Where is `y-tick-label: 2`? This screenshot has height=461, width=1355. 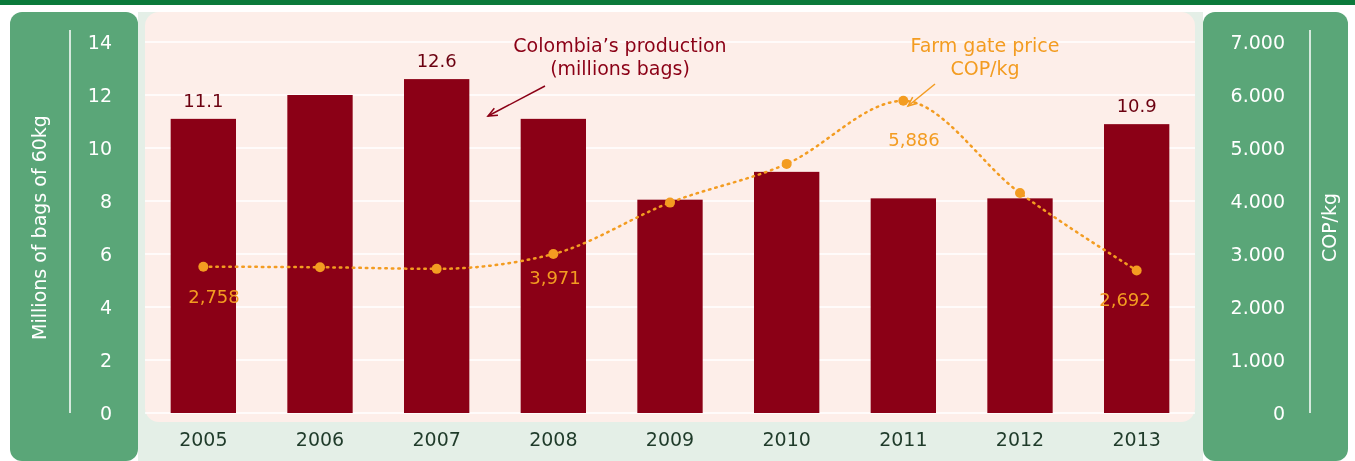 y-tick-label: 2 is located at coordinates (105, 360).